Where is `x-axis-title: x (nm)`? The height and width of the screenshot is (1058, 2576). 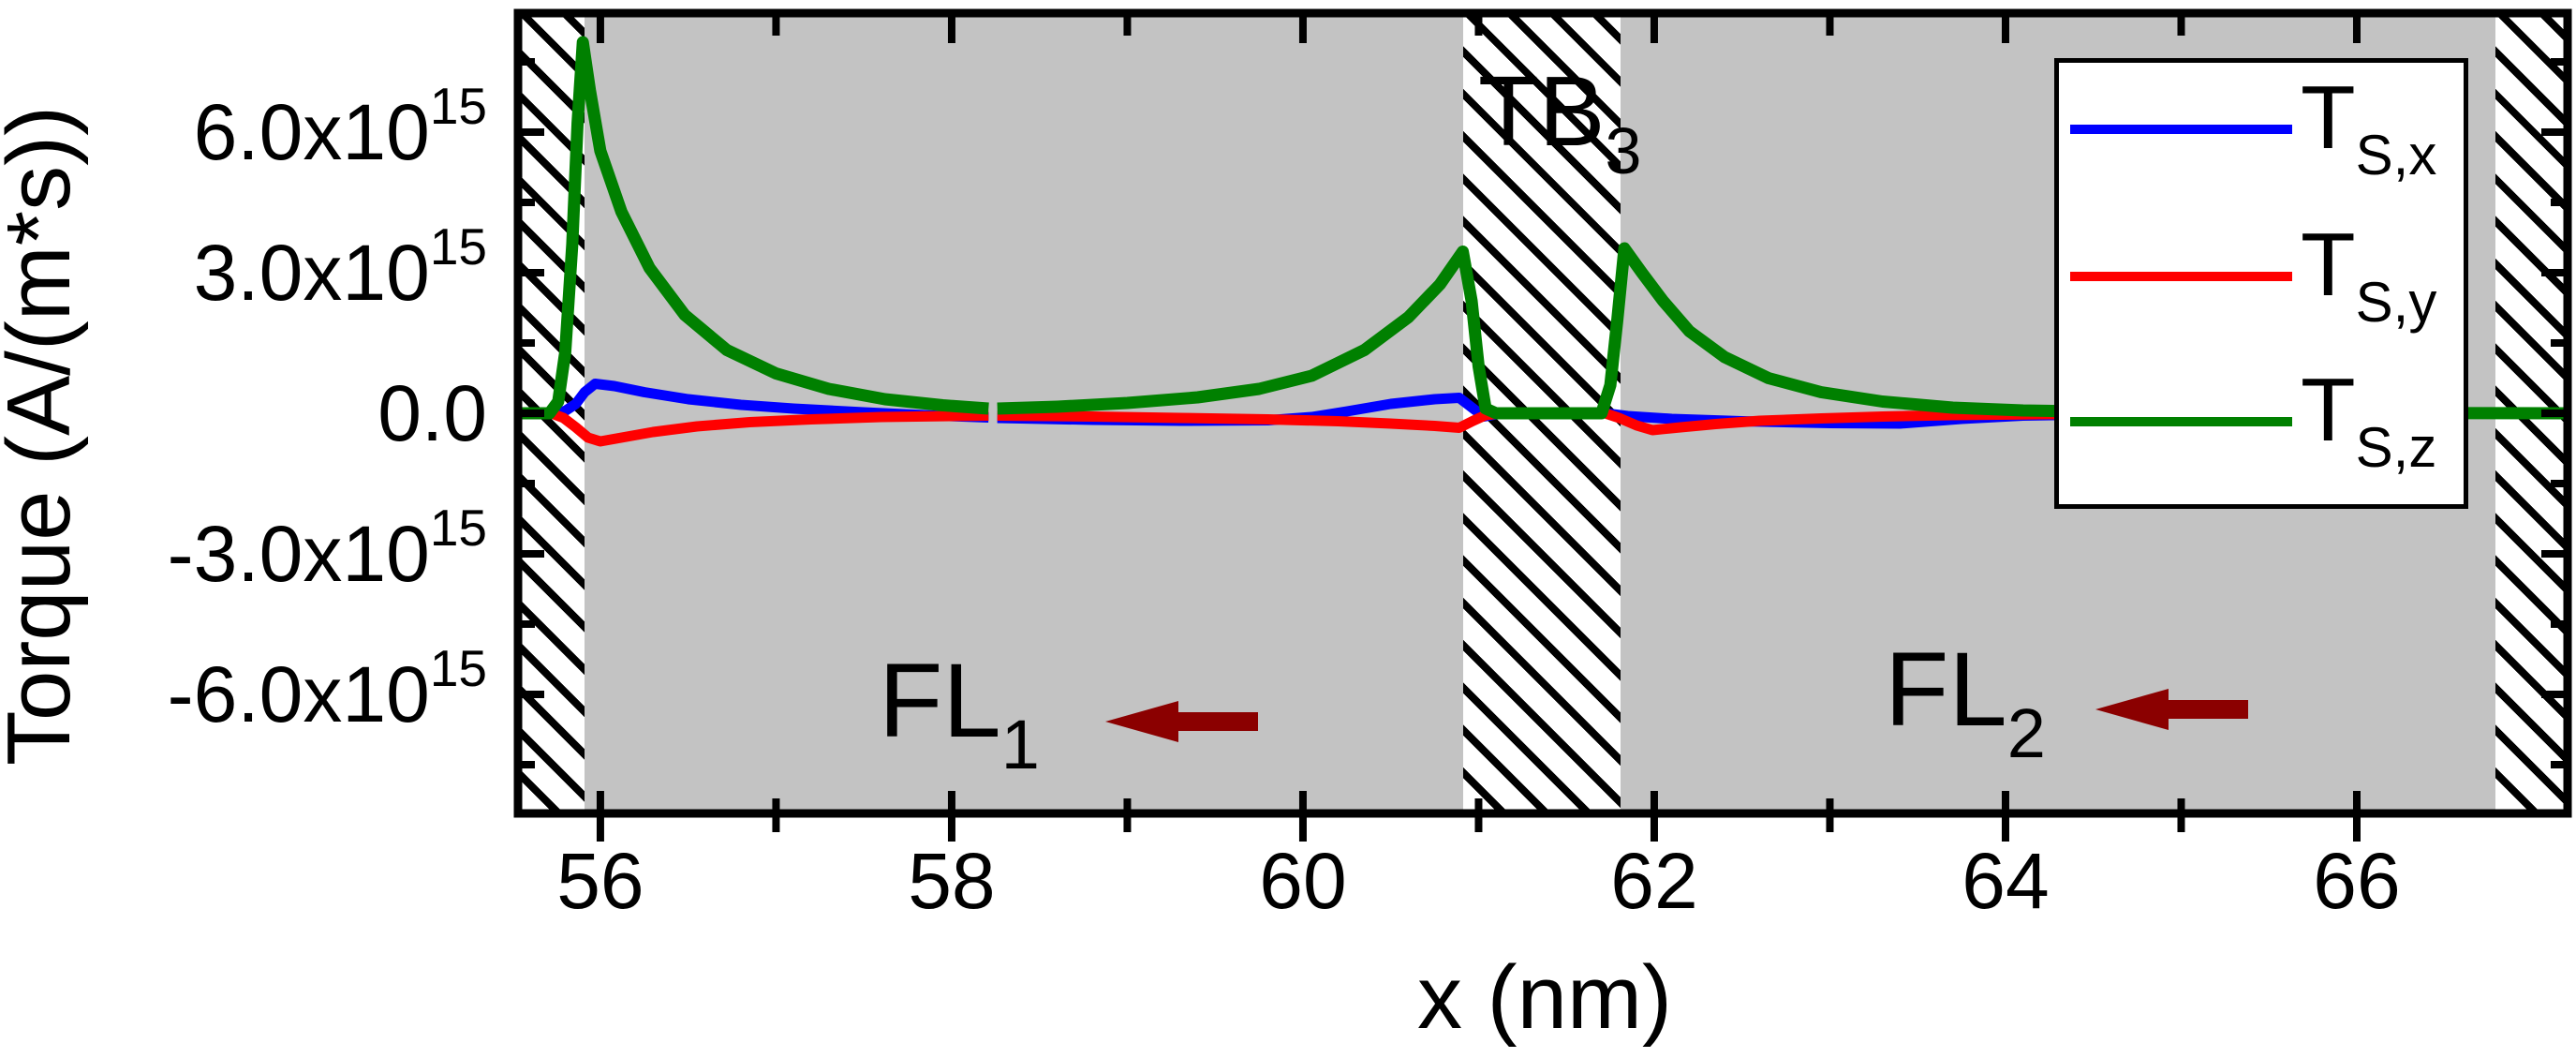 x-axis-title: x (nm) is located at coordinates (1544, 998).